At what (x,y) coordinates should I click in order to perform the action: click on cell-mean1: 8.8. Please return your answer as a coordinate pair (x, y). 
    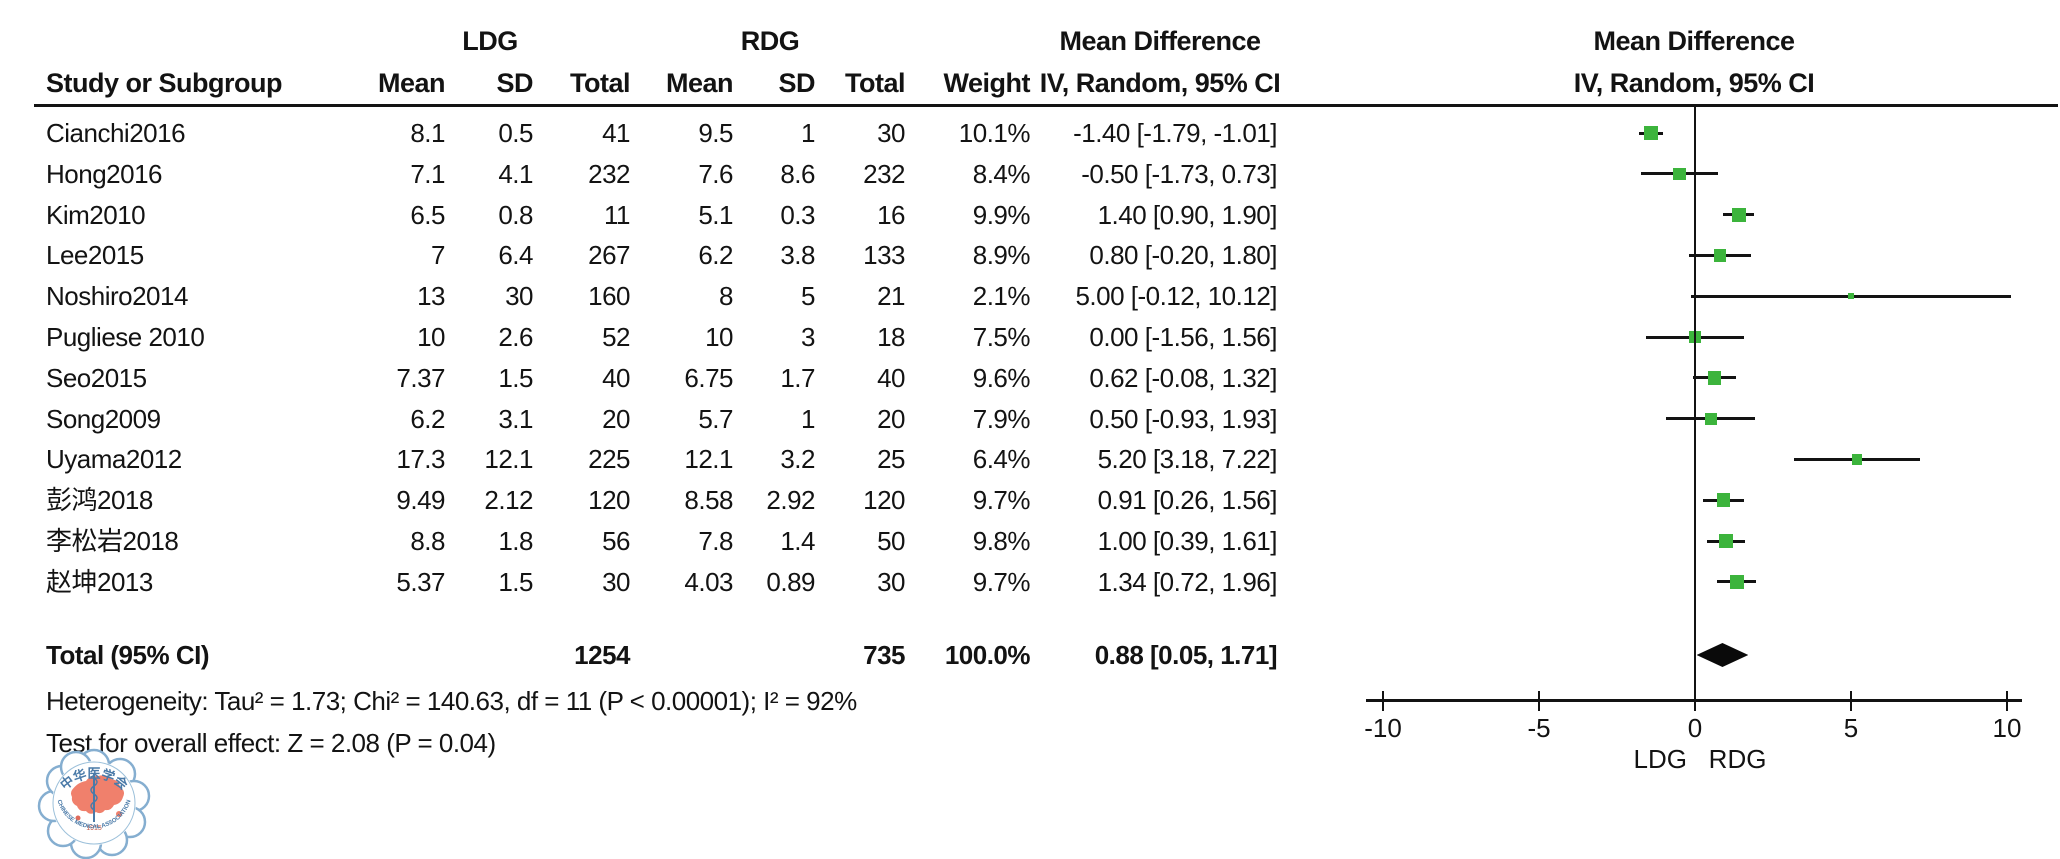
    Looking at the image, I should click on (427, 541).